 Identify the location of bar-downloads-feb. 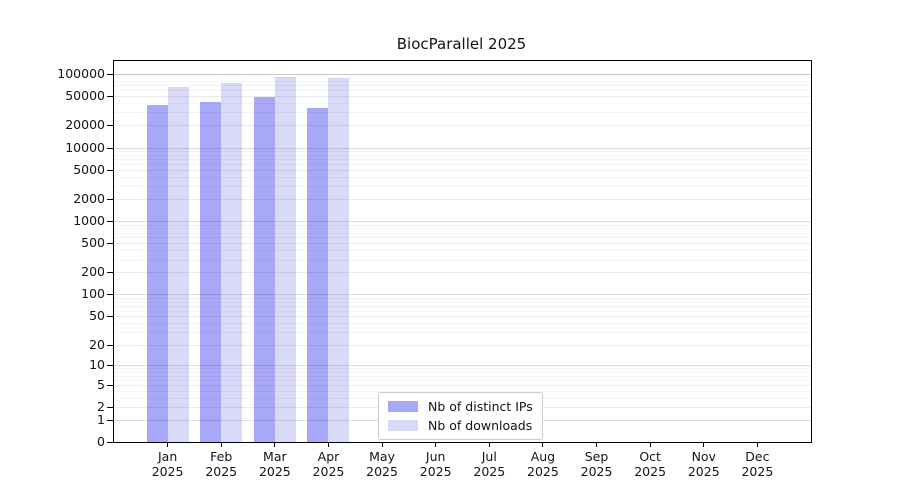
(232, 262).